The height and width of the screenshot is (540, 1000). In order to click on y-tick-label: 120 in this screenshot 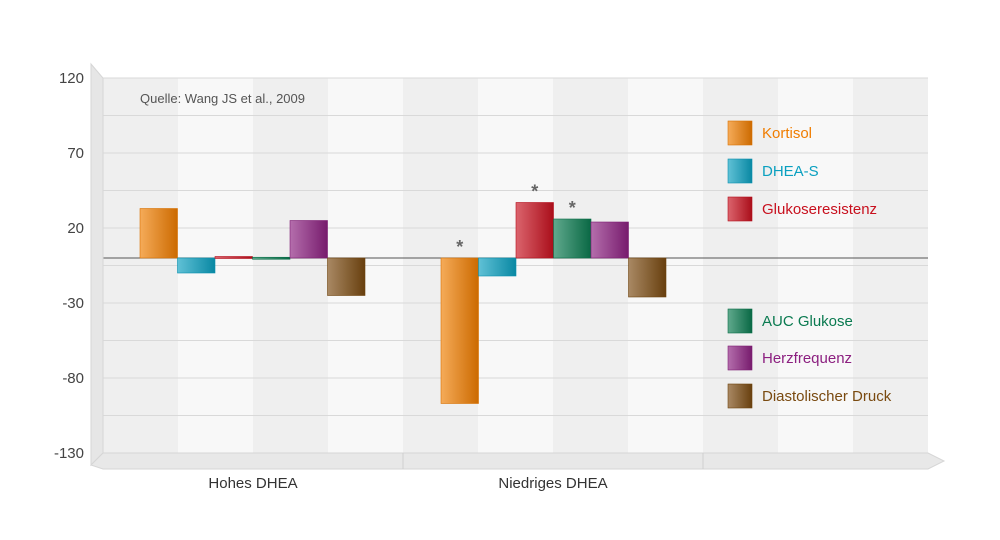, I will do `click(71, 78)`.